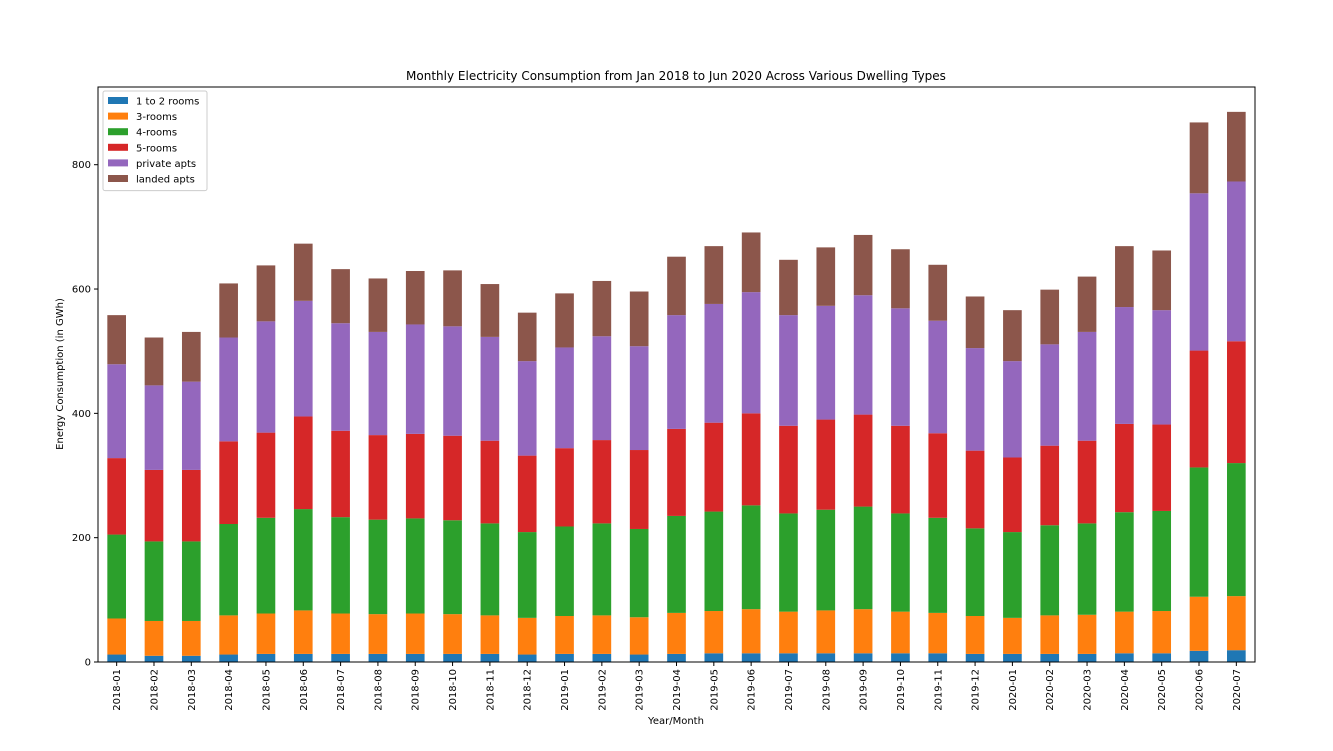  Describe the element at coordinates (88, 663) in the screenshot. I see `y-tick-label: 0` at that location.